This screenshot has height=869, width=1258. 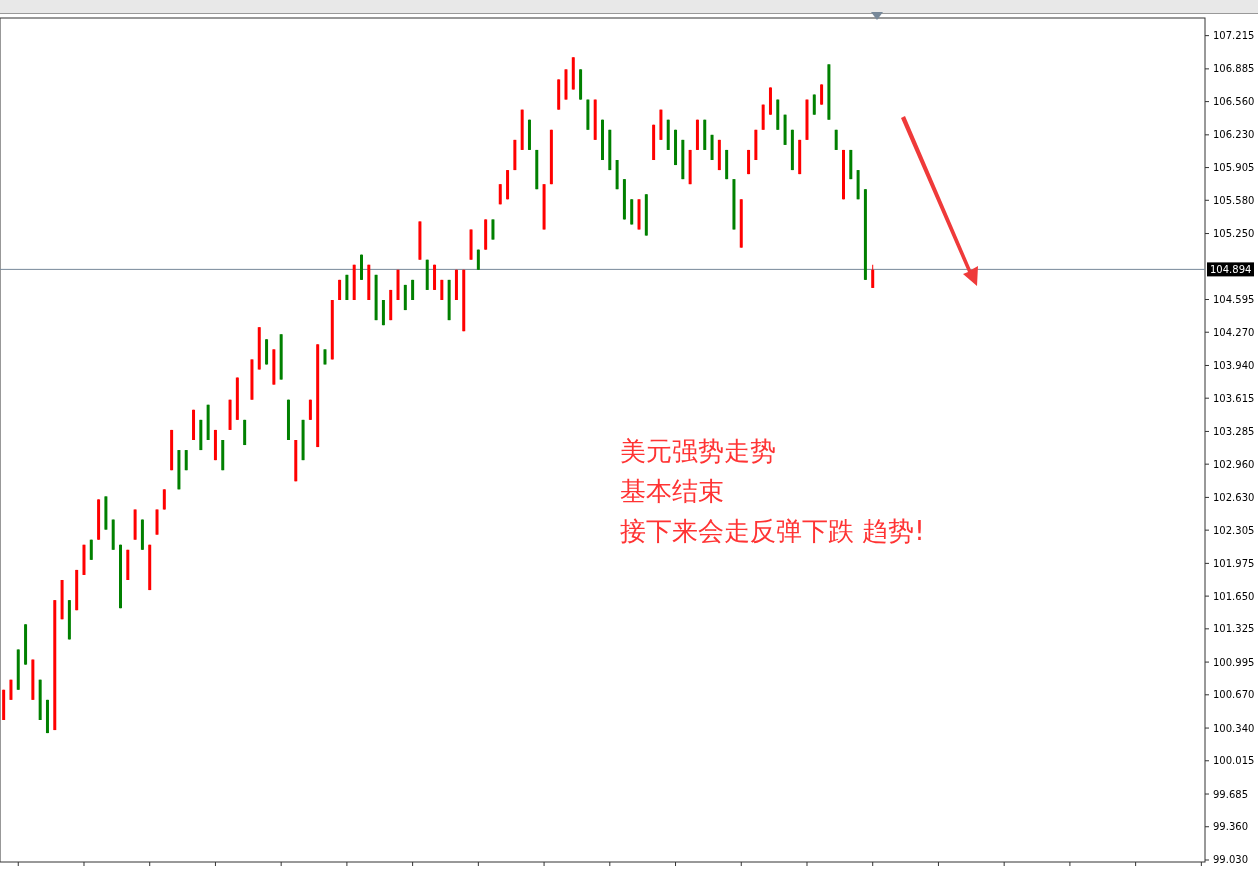 What do you see at coordinates (1234, 332) in the screenshot?
I see `y-tick-label: 104.270` at bounding box center [1234, 332].